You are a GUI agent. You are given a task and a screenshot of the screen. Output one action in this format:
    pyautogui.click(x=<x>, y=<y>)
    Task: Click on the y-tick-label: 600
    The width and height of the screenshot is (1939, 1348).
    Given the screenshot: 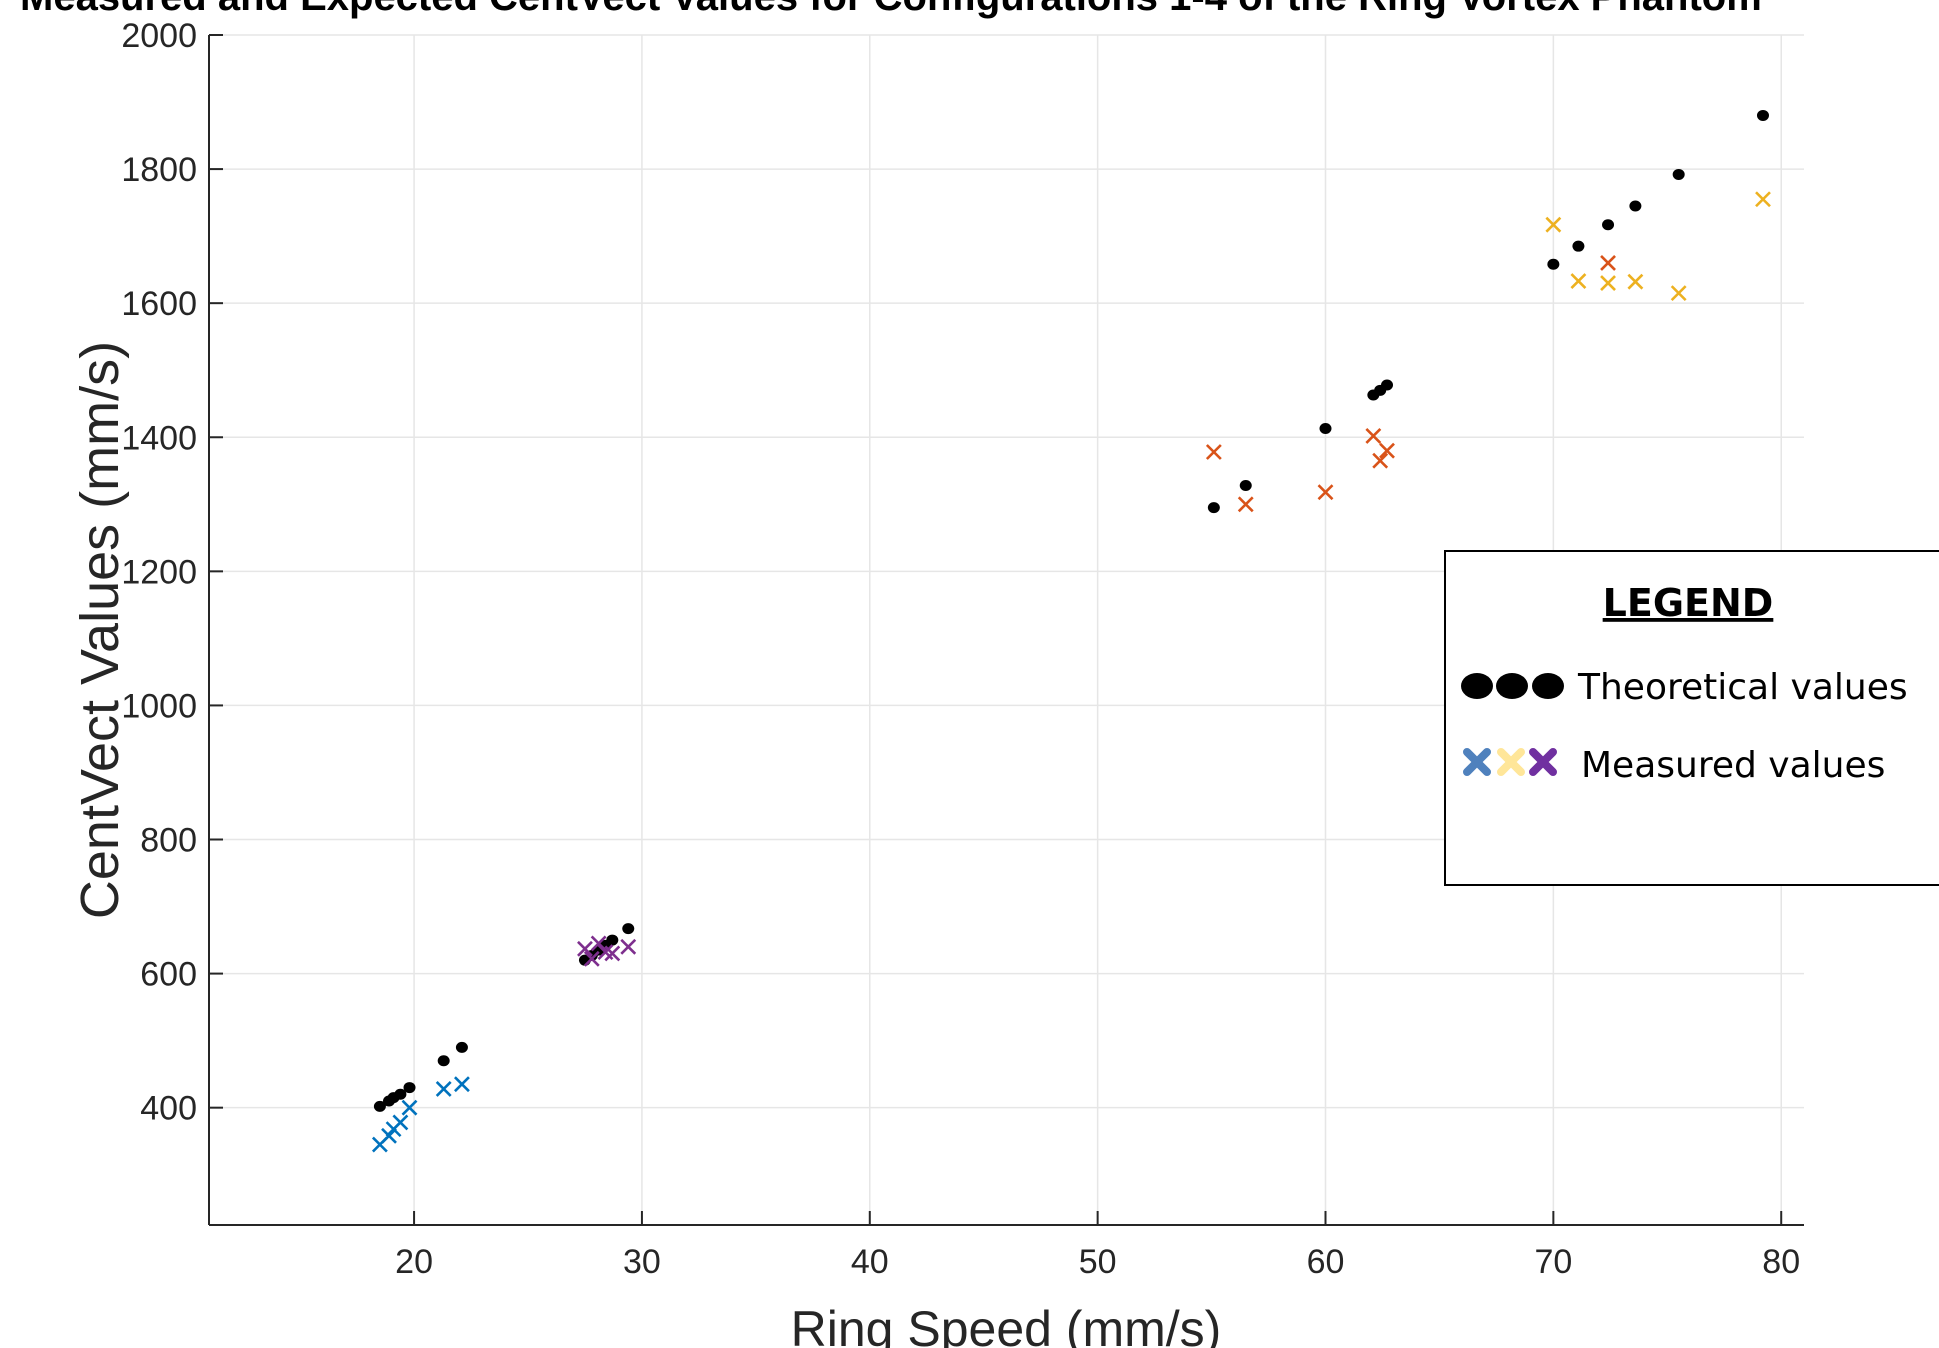 What is the action you would take?
    pyautogui.click(x=168, y=975)
    